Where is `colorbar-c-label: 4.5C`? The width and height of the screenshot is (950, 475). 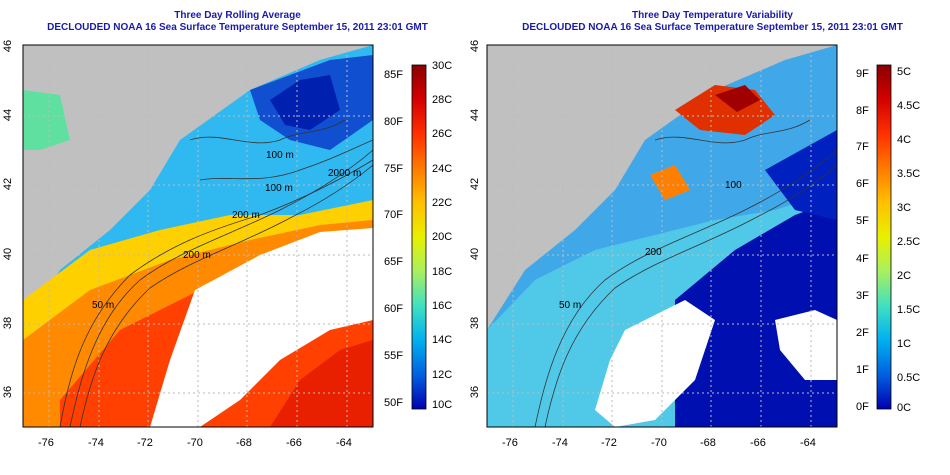
colorbar-c-label: 4.5C is located at coordinates (909, 106).